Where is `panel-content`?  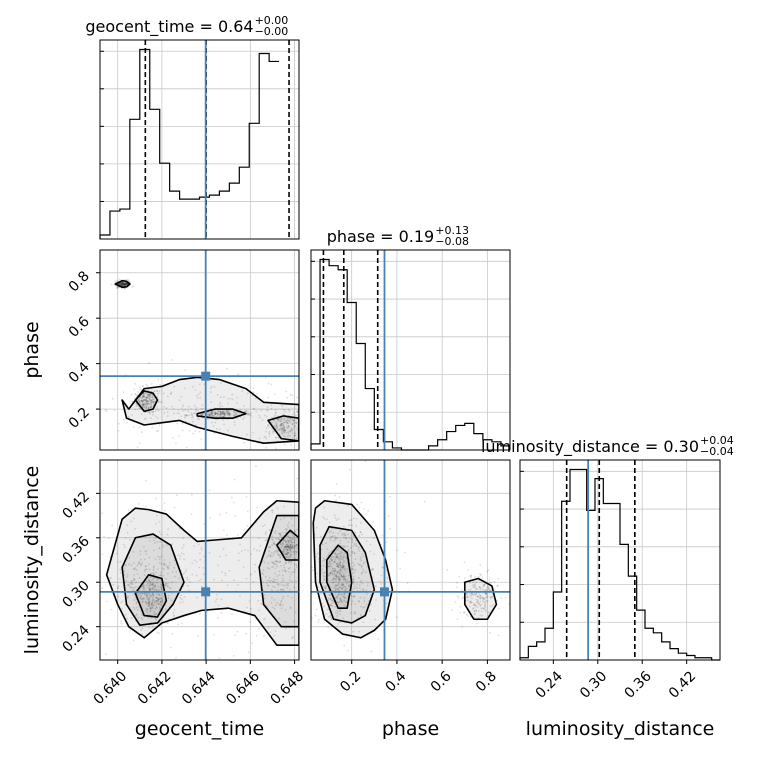
panel-content is located at coordinates (175, 562).